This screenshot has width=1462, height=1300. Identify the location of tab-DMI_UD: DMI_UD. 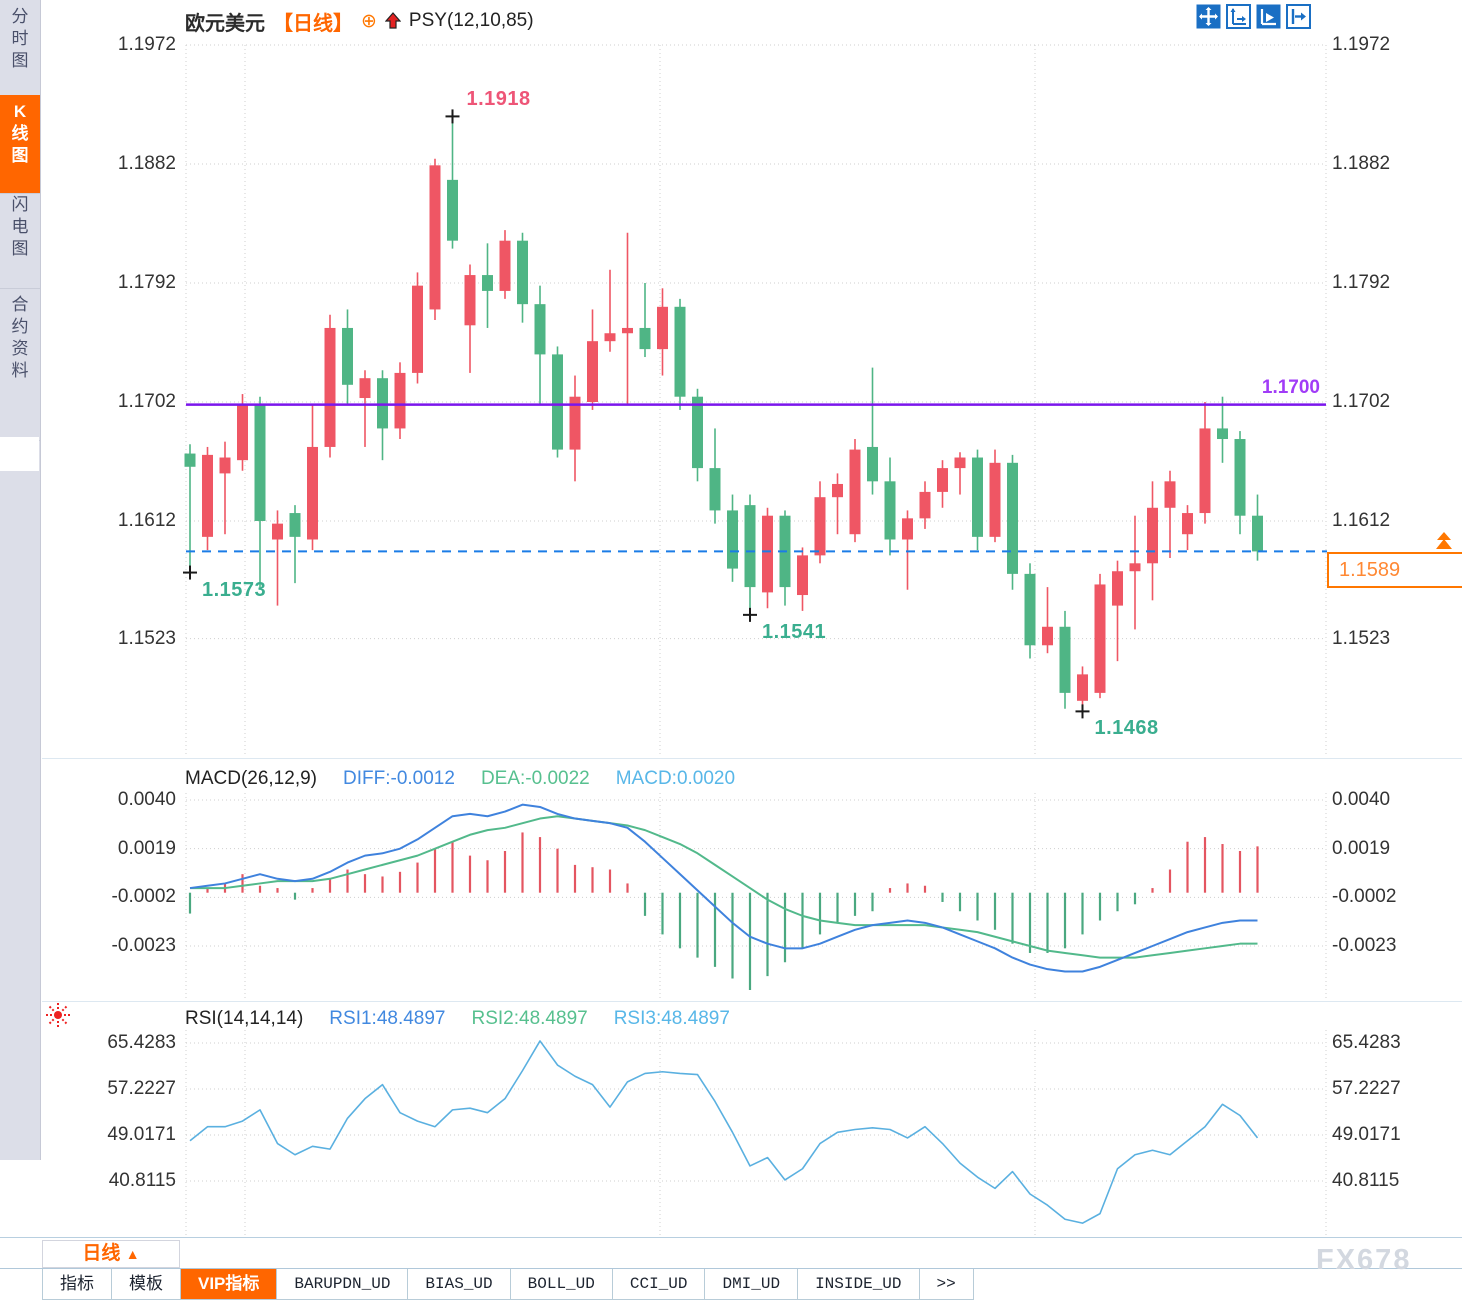
(752, 1284).